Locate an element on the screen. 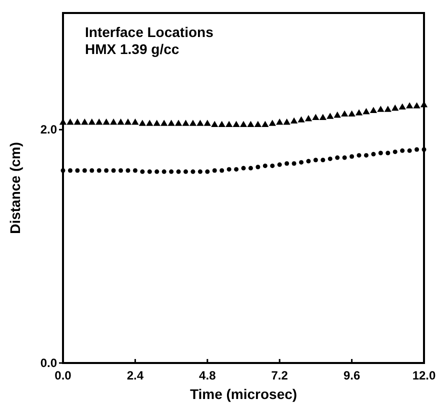  y-tick-label: 2.0 is located at coordinates (49, 129).